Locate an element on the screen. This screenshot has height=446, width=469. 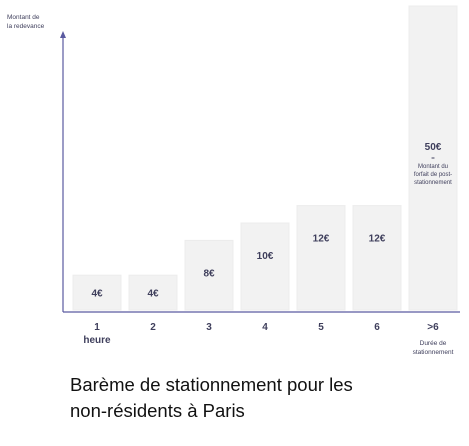
x-tick-label-4: 4 is located at coordinates (265, 327).